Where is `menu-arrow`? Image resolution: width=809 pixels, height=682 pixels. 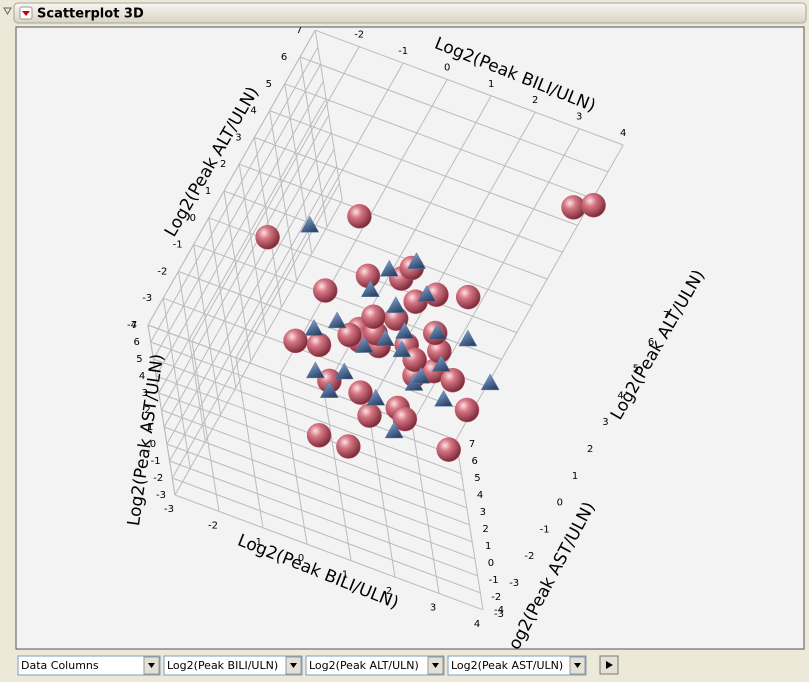 menu-arrow is located at coordinates (26, 13).